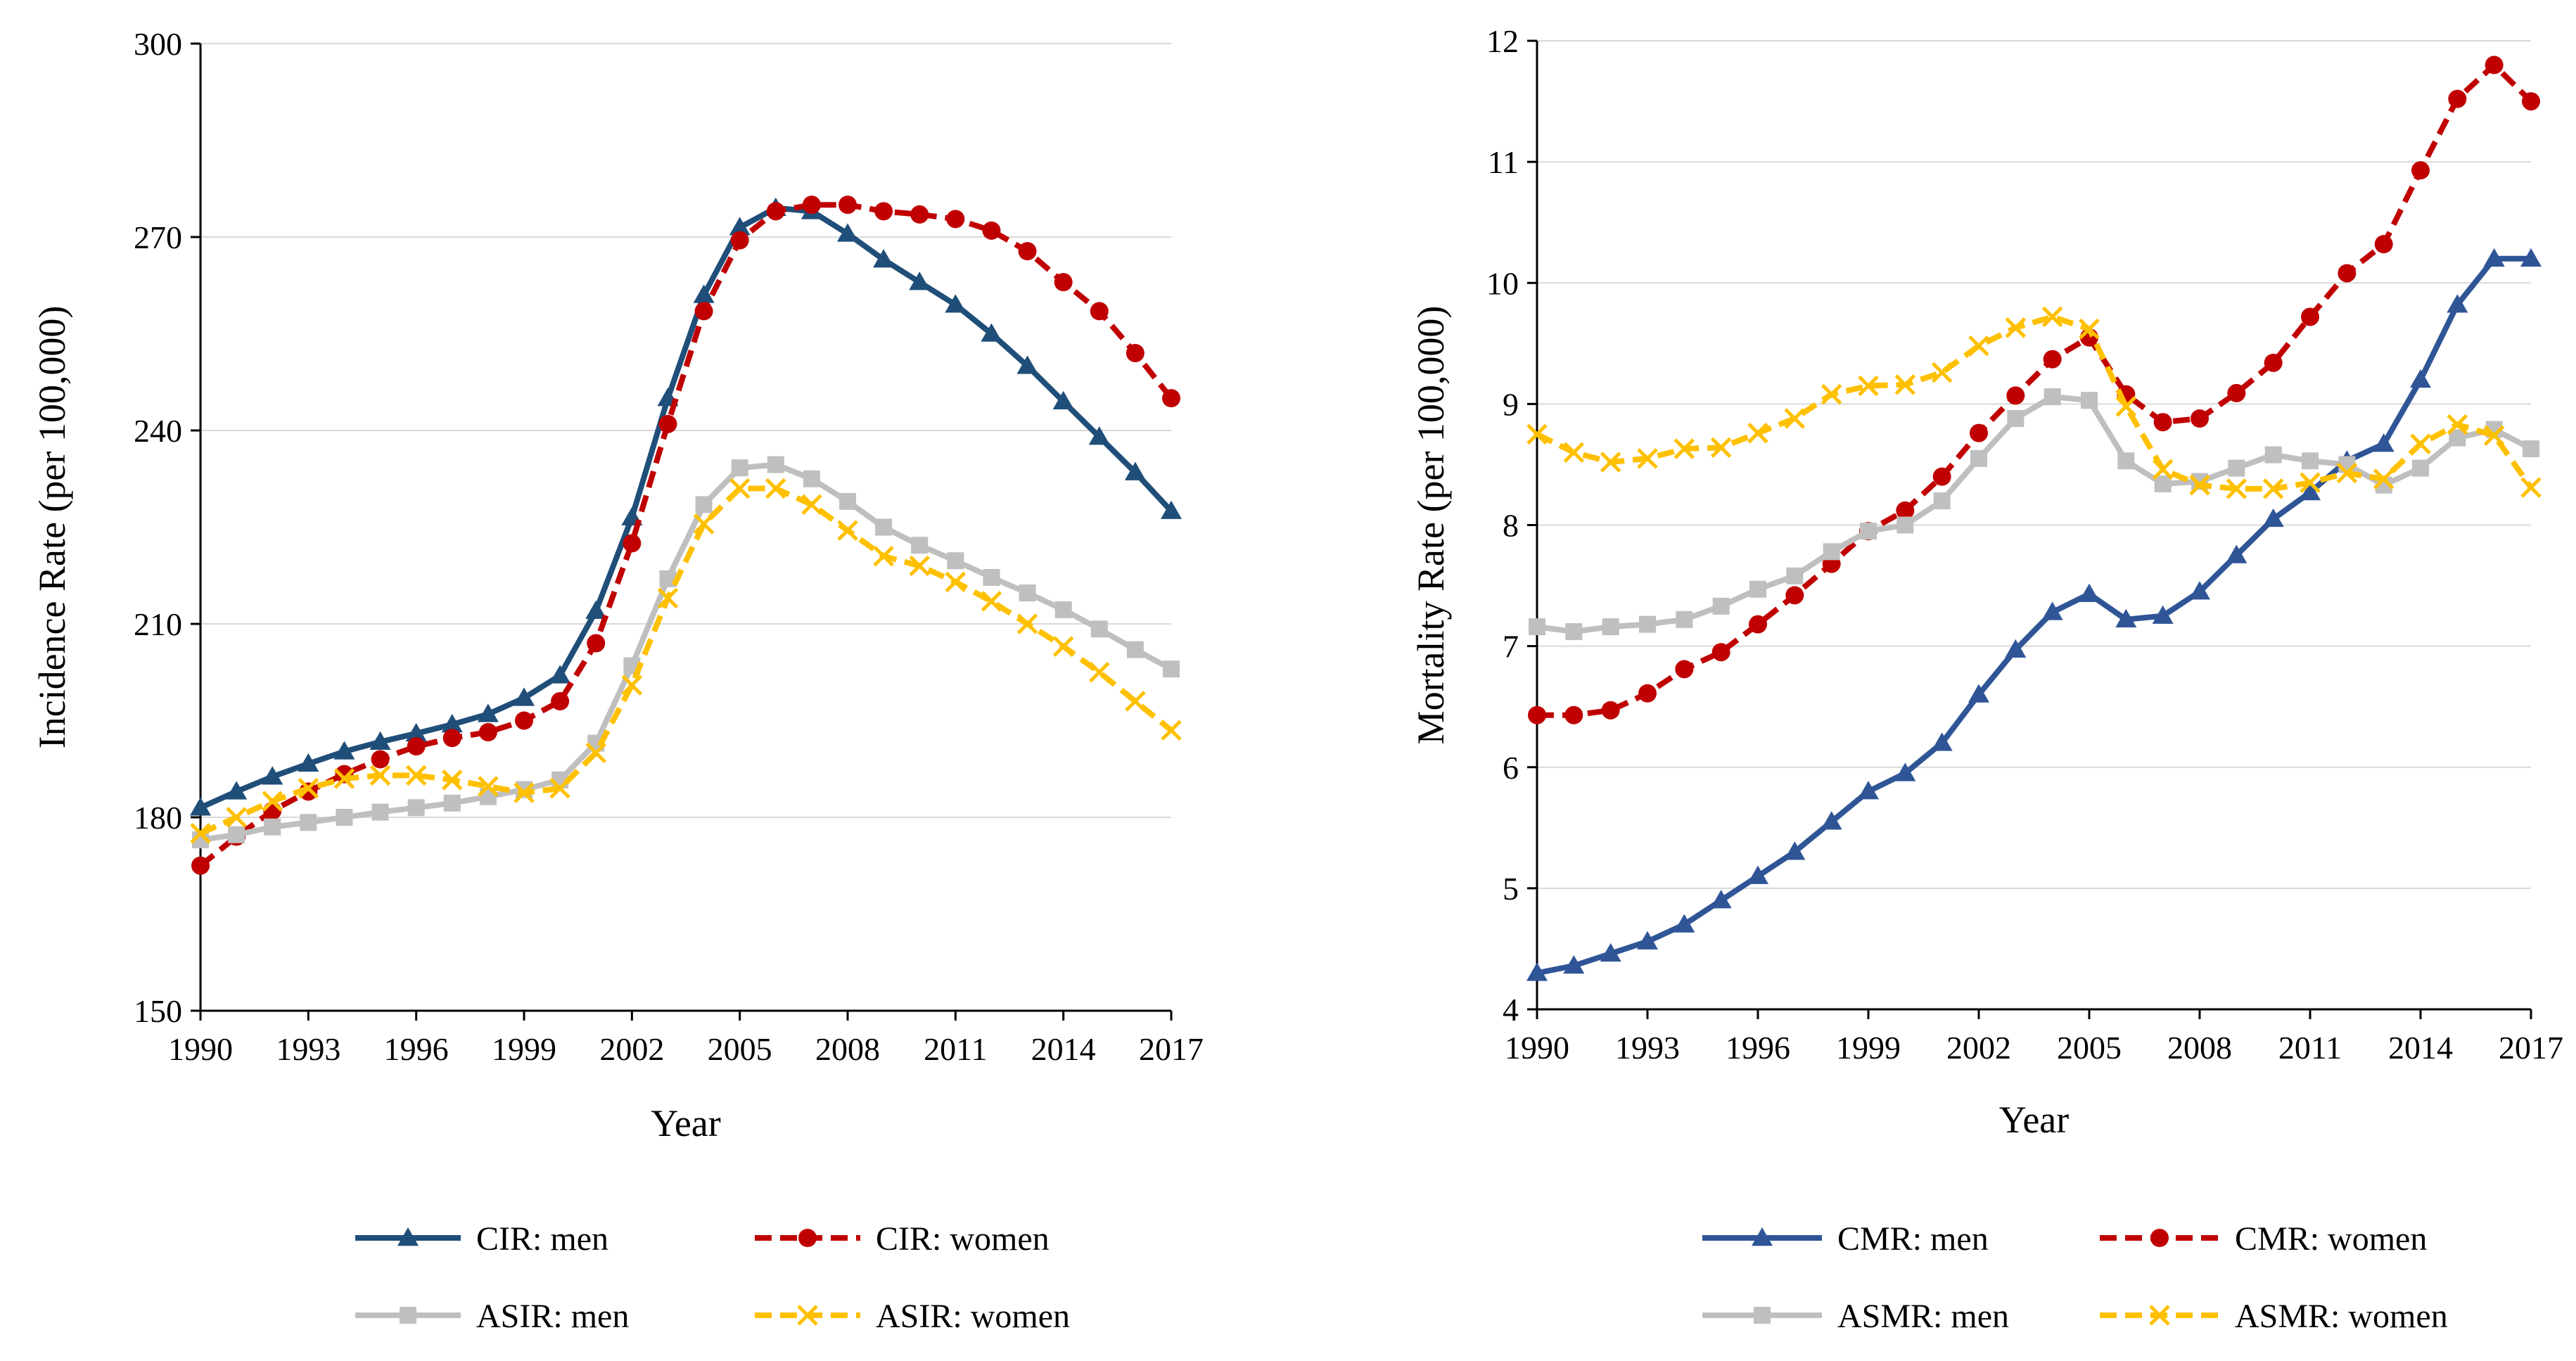 The image size is (2576, 1361). Describe the element at coordinates (740, 1049) in the screenshot. I see `x-tick-label: 2005` at that location.